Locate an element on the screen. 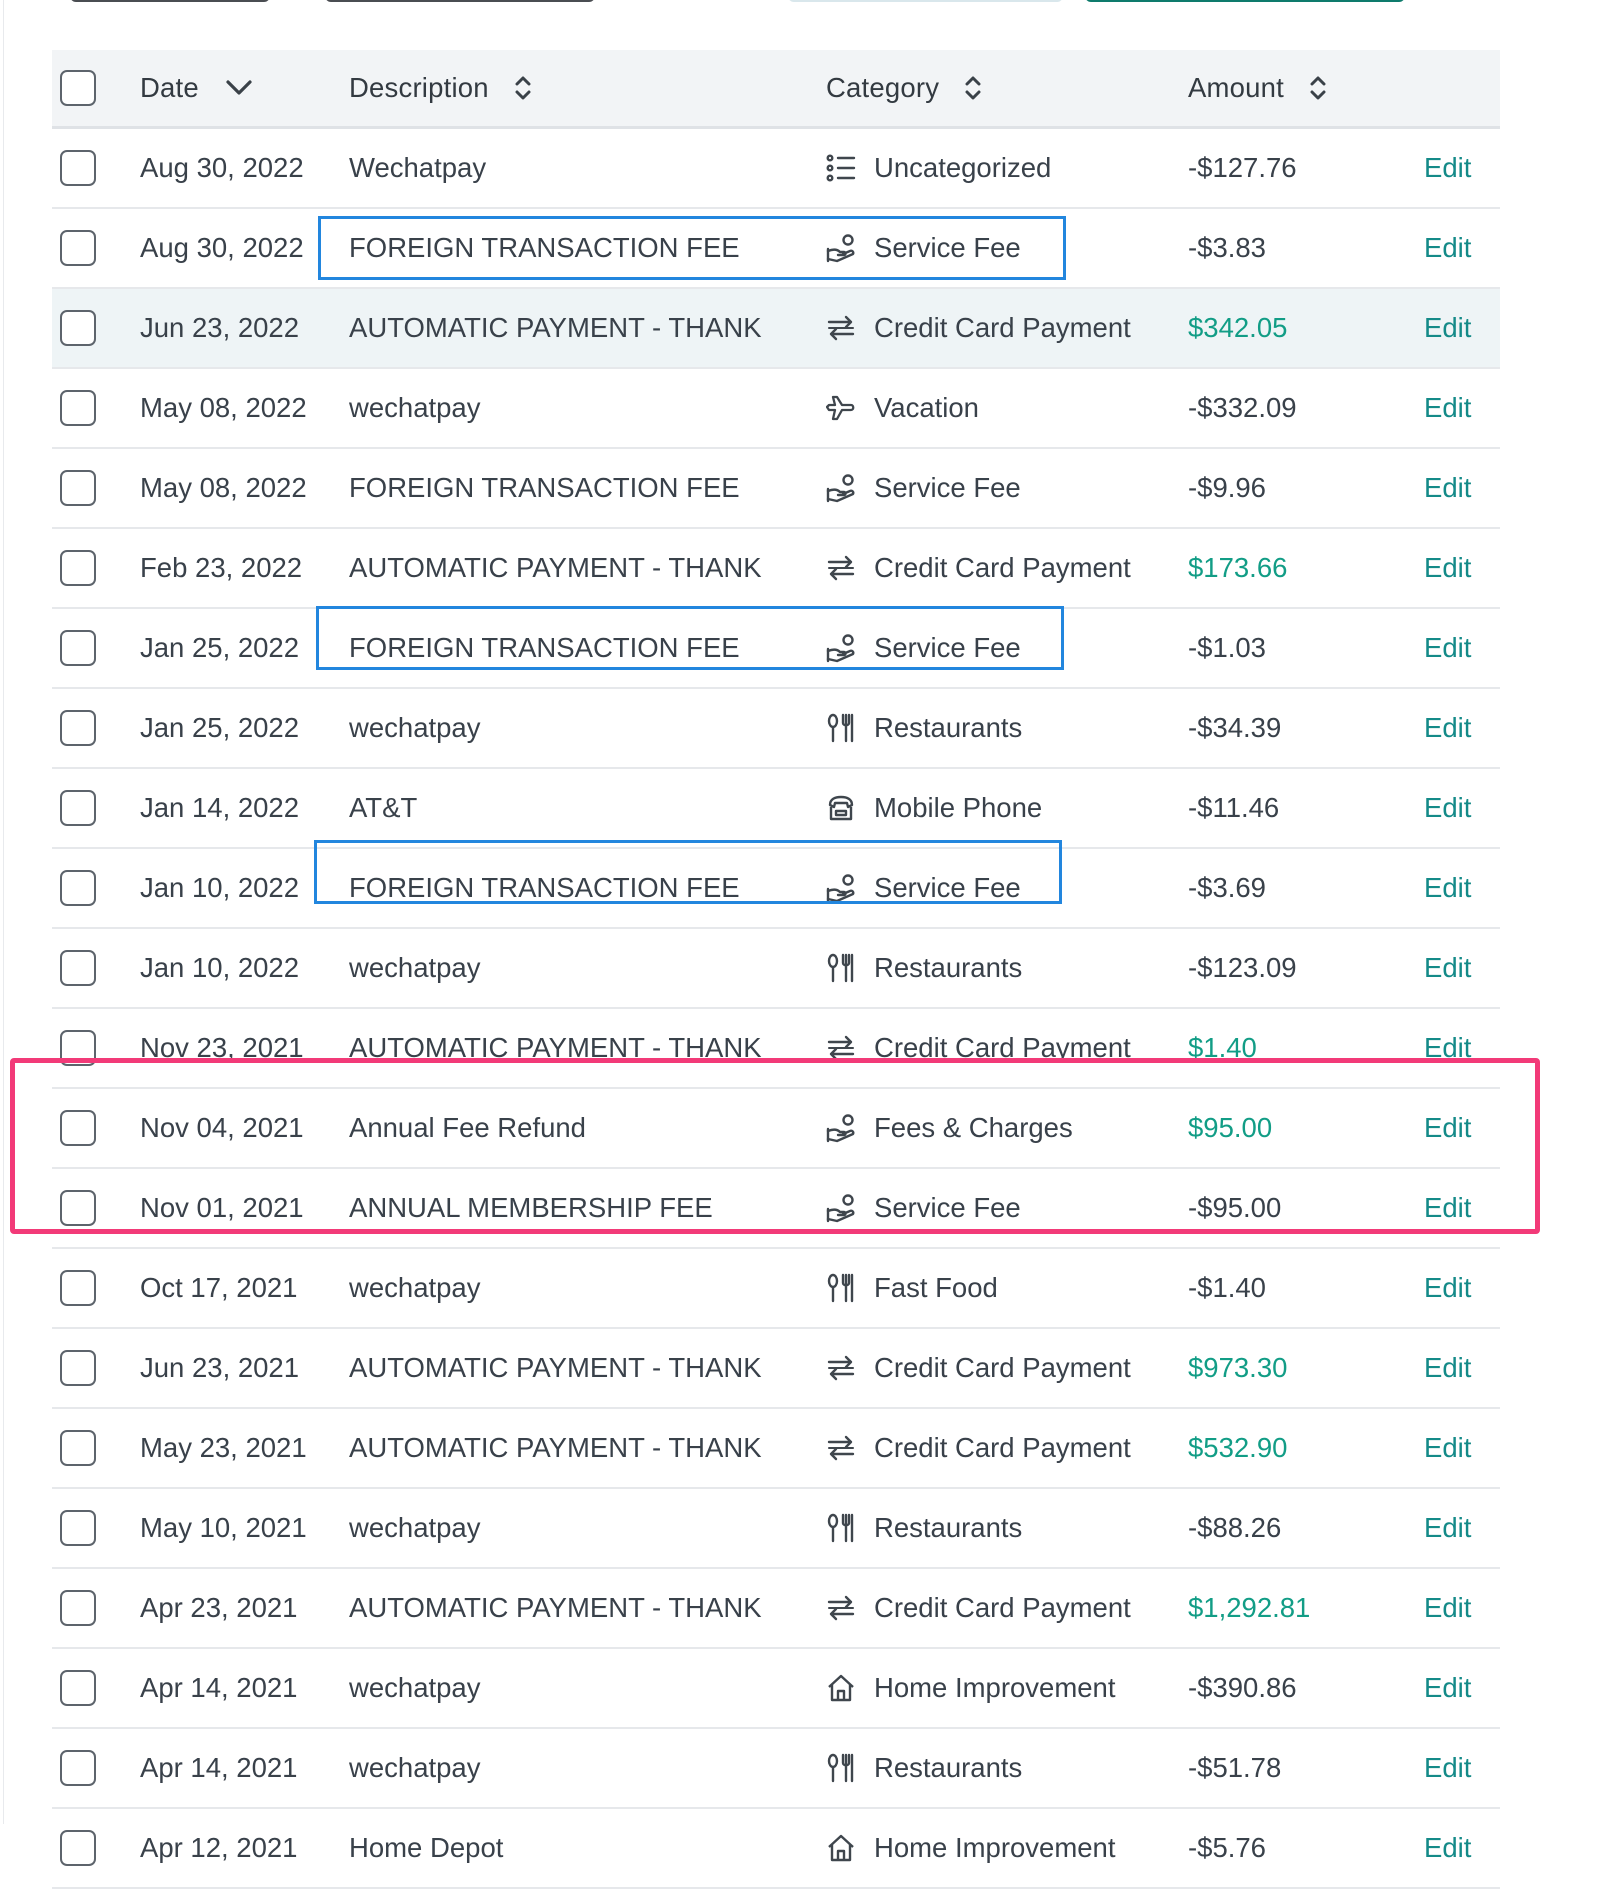 This screenshot has height=1889, width=1604. chevron-down-icon is located at coordinates (239, 88).